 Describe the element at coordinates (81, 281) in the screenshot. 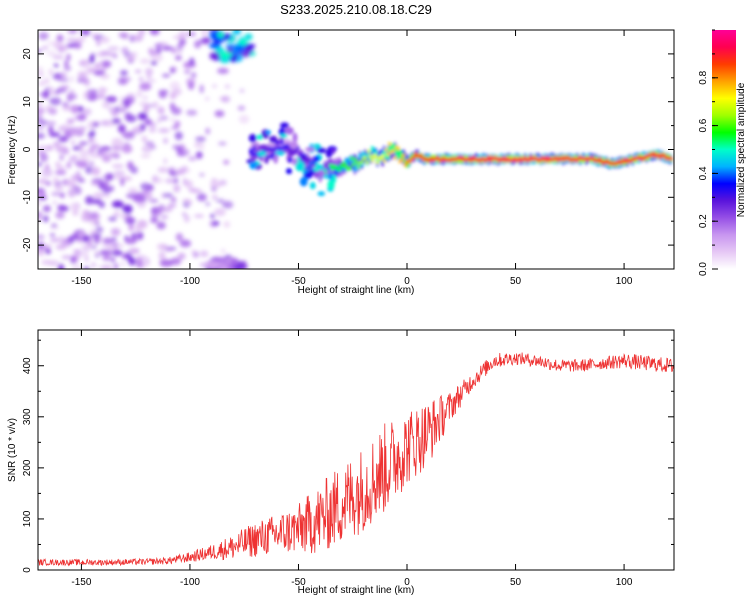

I see `spectrogram-xtick-label: -150` at that location.